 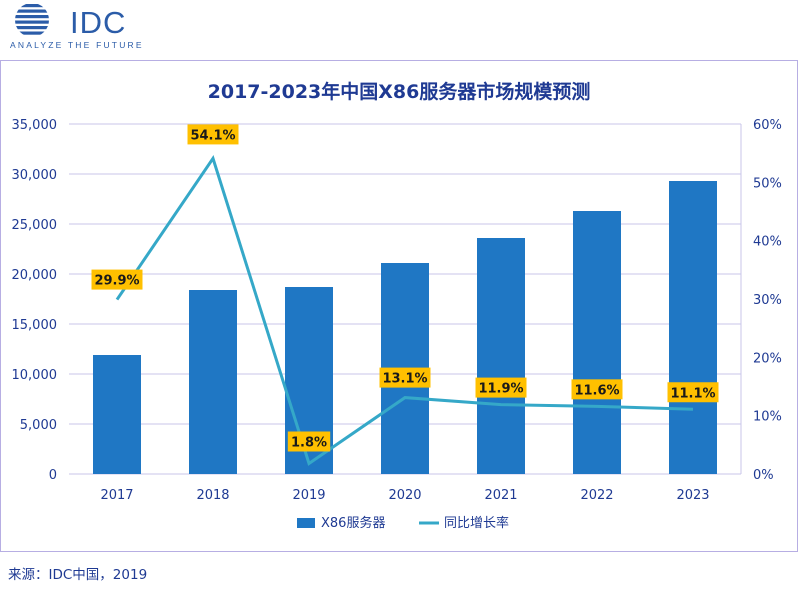 I want to click on y-left-tick-label: 30,000, so click(x=35, y=175).